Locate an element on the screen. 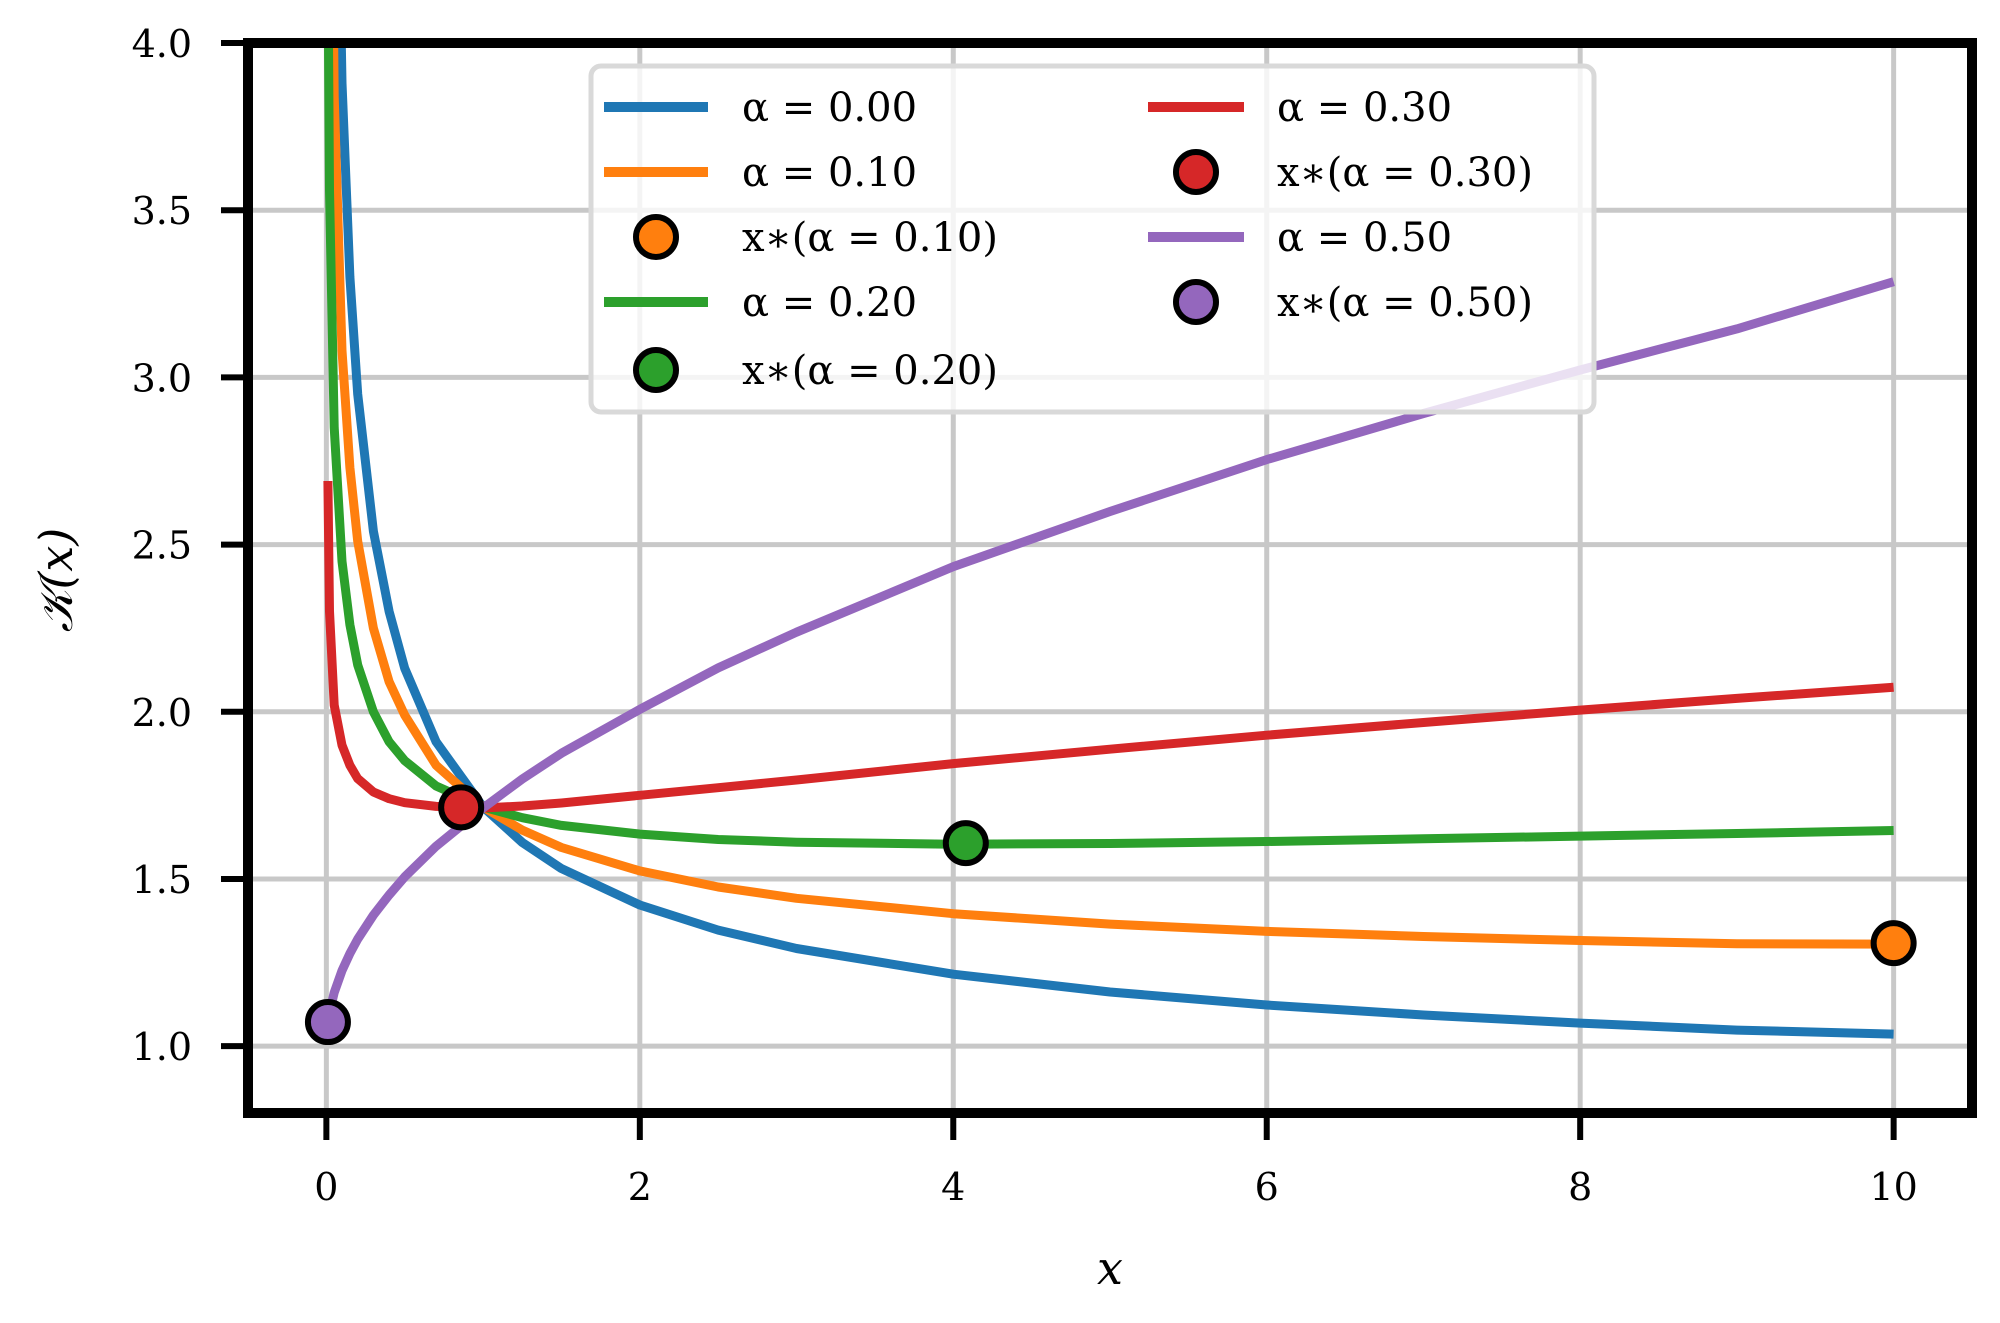  x-tick-label: 0 is located at coordinates (326, 1187).